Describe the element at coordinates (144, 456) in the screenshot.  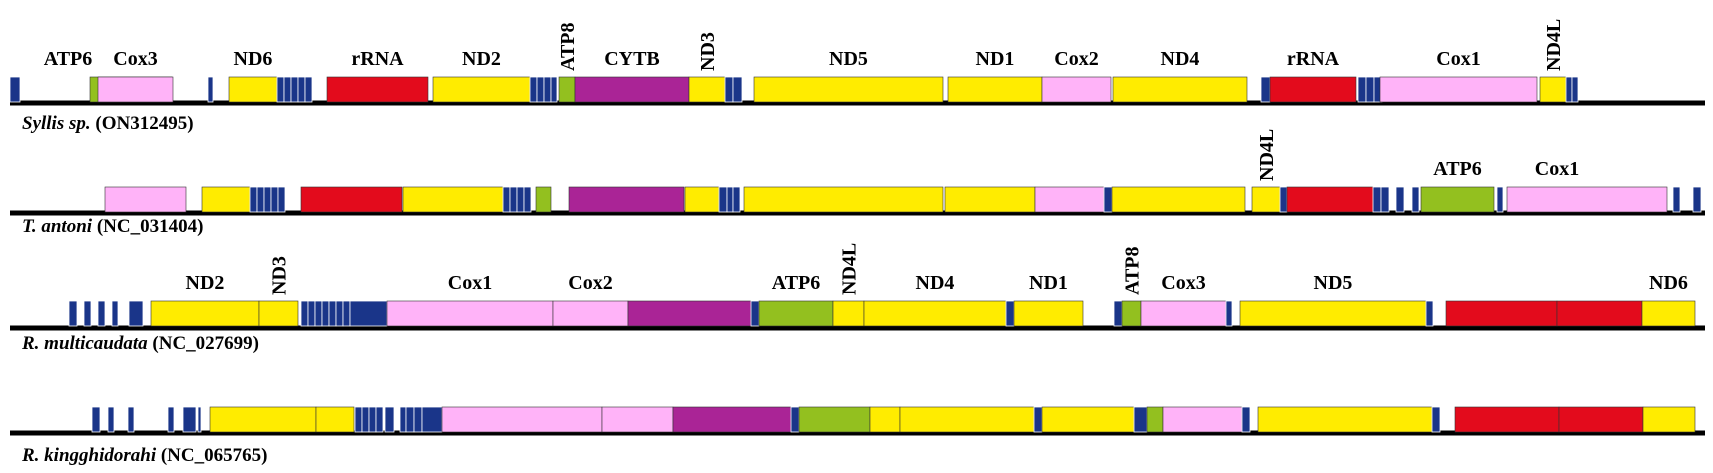
I see `species-label-4: R. kingghidorahi (NC_065765)` at that location.